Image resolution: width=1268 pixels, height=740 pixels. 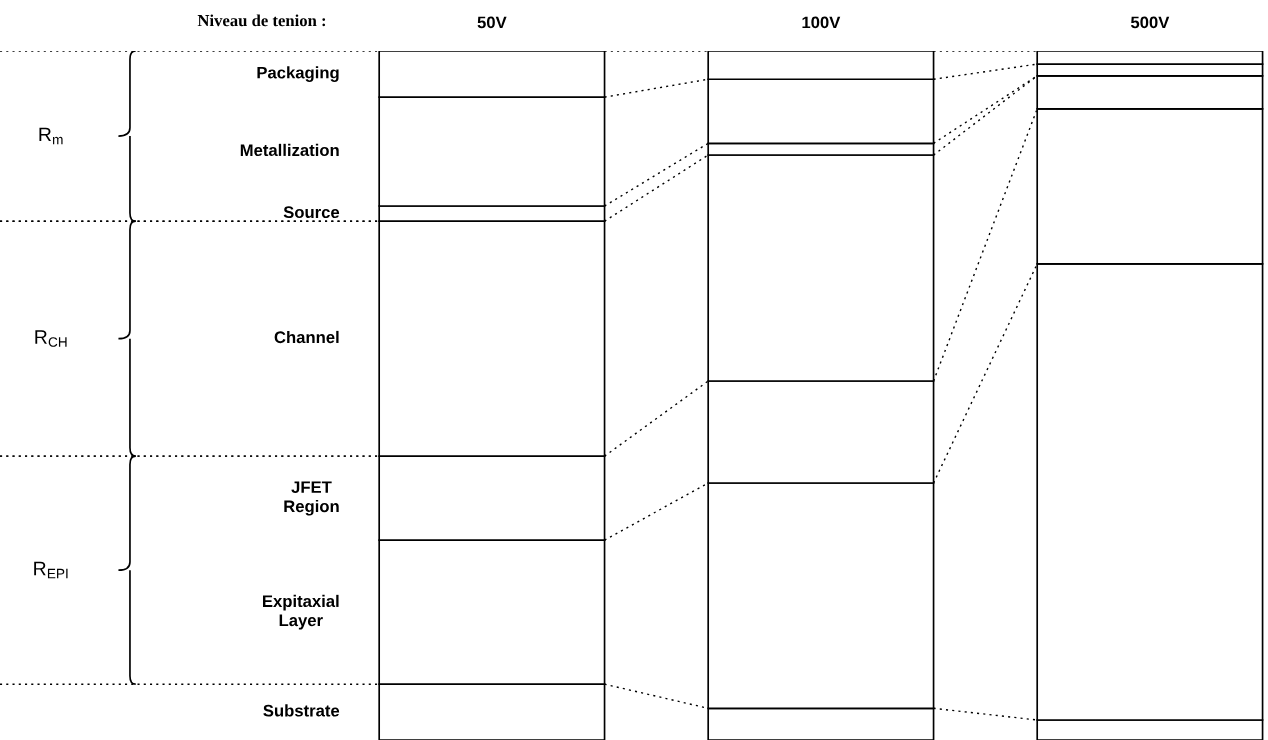 I want to click on text: Channel, so click(x=306, y=337).